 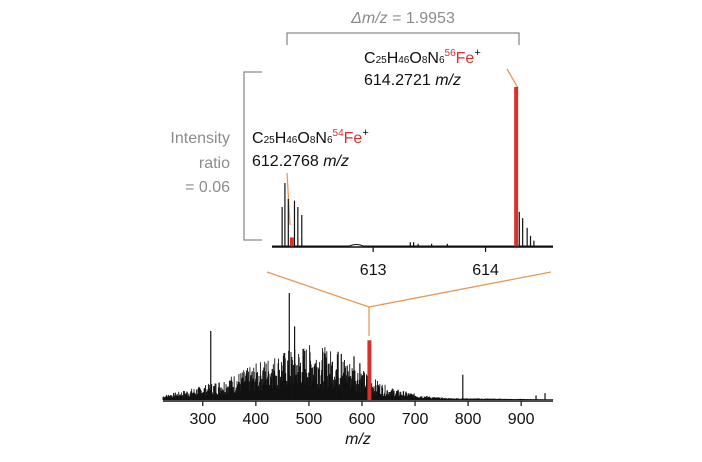 I want to click on intensity-ratio-line1: Intensity, so click(x=200, y=138).